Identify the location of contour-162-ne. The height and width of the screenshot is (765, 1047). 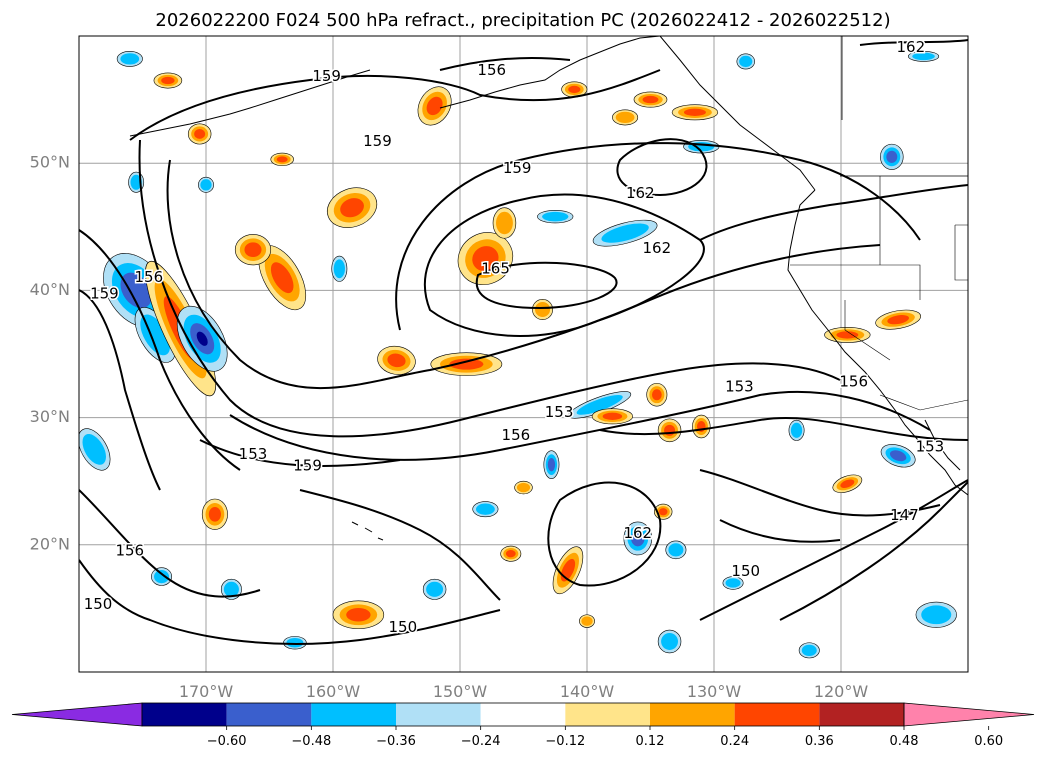
(913, 42).